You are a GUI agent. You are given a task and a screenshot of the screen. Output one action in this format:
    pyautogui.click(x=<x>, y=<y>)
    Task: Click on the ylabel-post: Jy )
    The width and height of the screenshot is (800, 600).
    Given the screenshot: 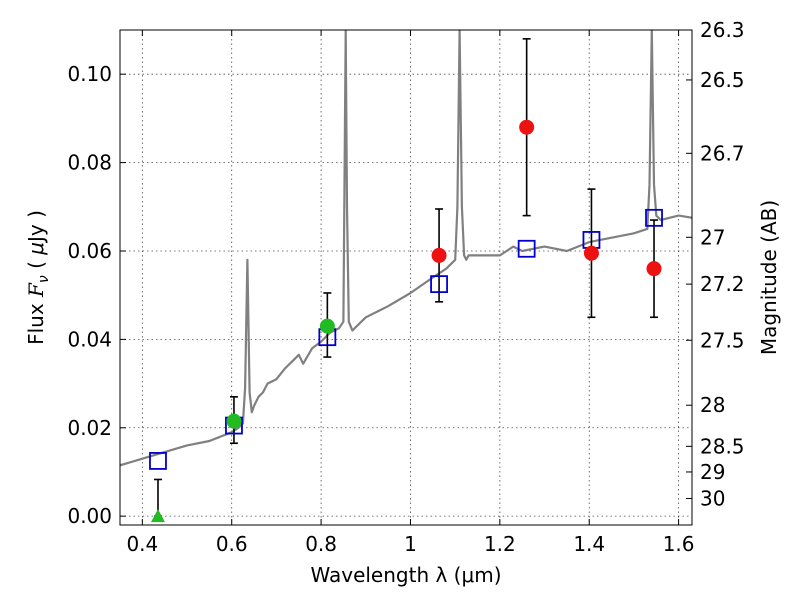 What is the action you would take?
    pyautogui.click(x=36, y=227)
    